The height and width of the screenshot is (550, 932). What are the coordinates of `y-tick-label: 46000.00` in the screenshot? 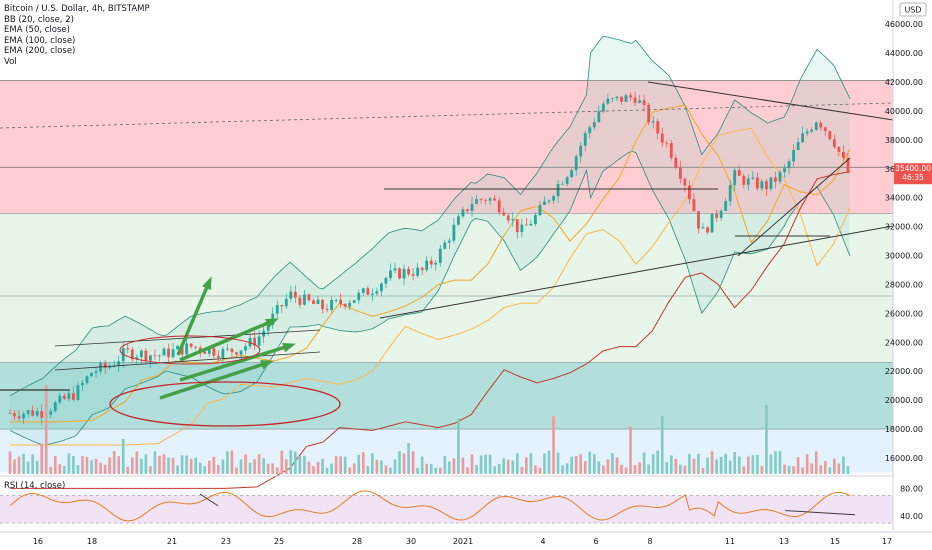 It's located at (904, 24).